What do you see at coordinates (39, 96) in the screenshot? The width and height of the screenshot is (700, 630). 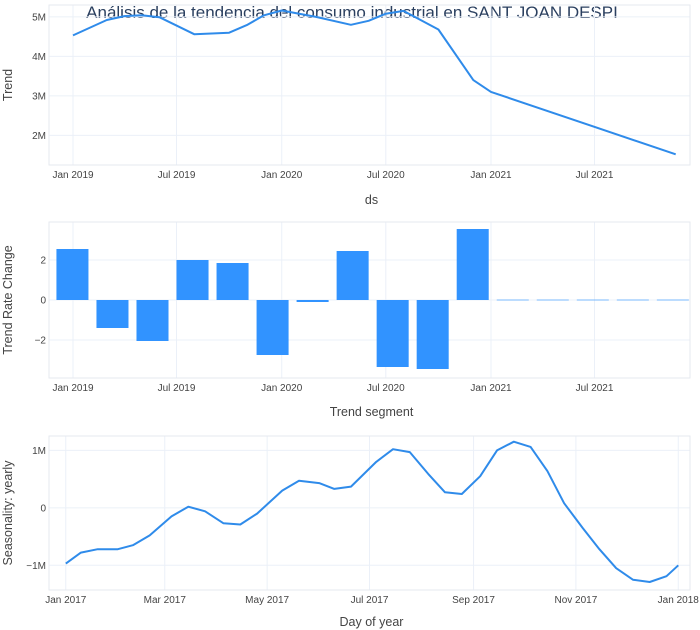 I see `y-tick-label: 3M` at bounding box center [39, 96].